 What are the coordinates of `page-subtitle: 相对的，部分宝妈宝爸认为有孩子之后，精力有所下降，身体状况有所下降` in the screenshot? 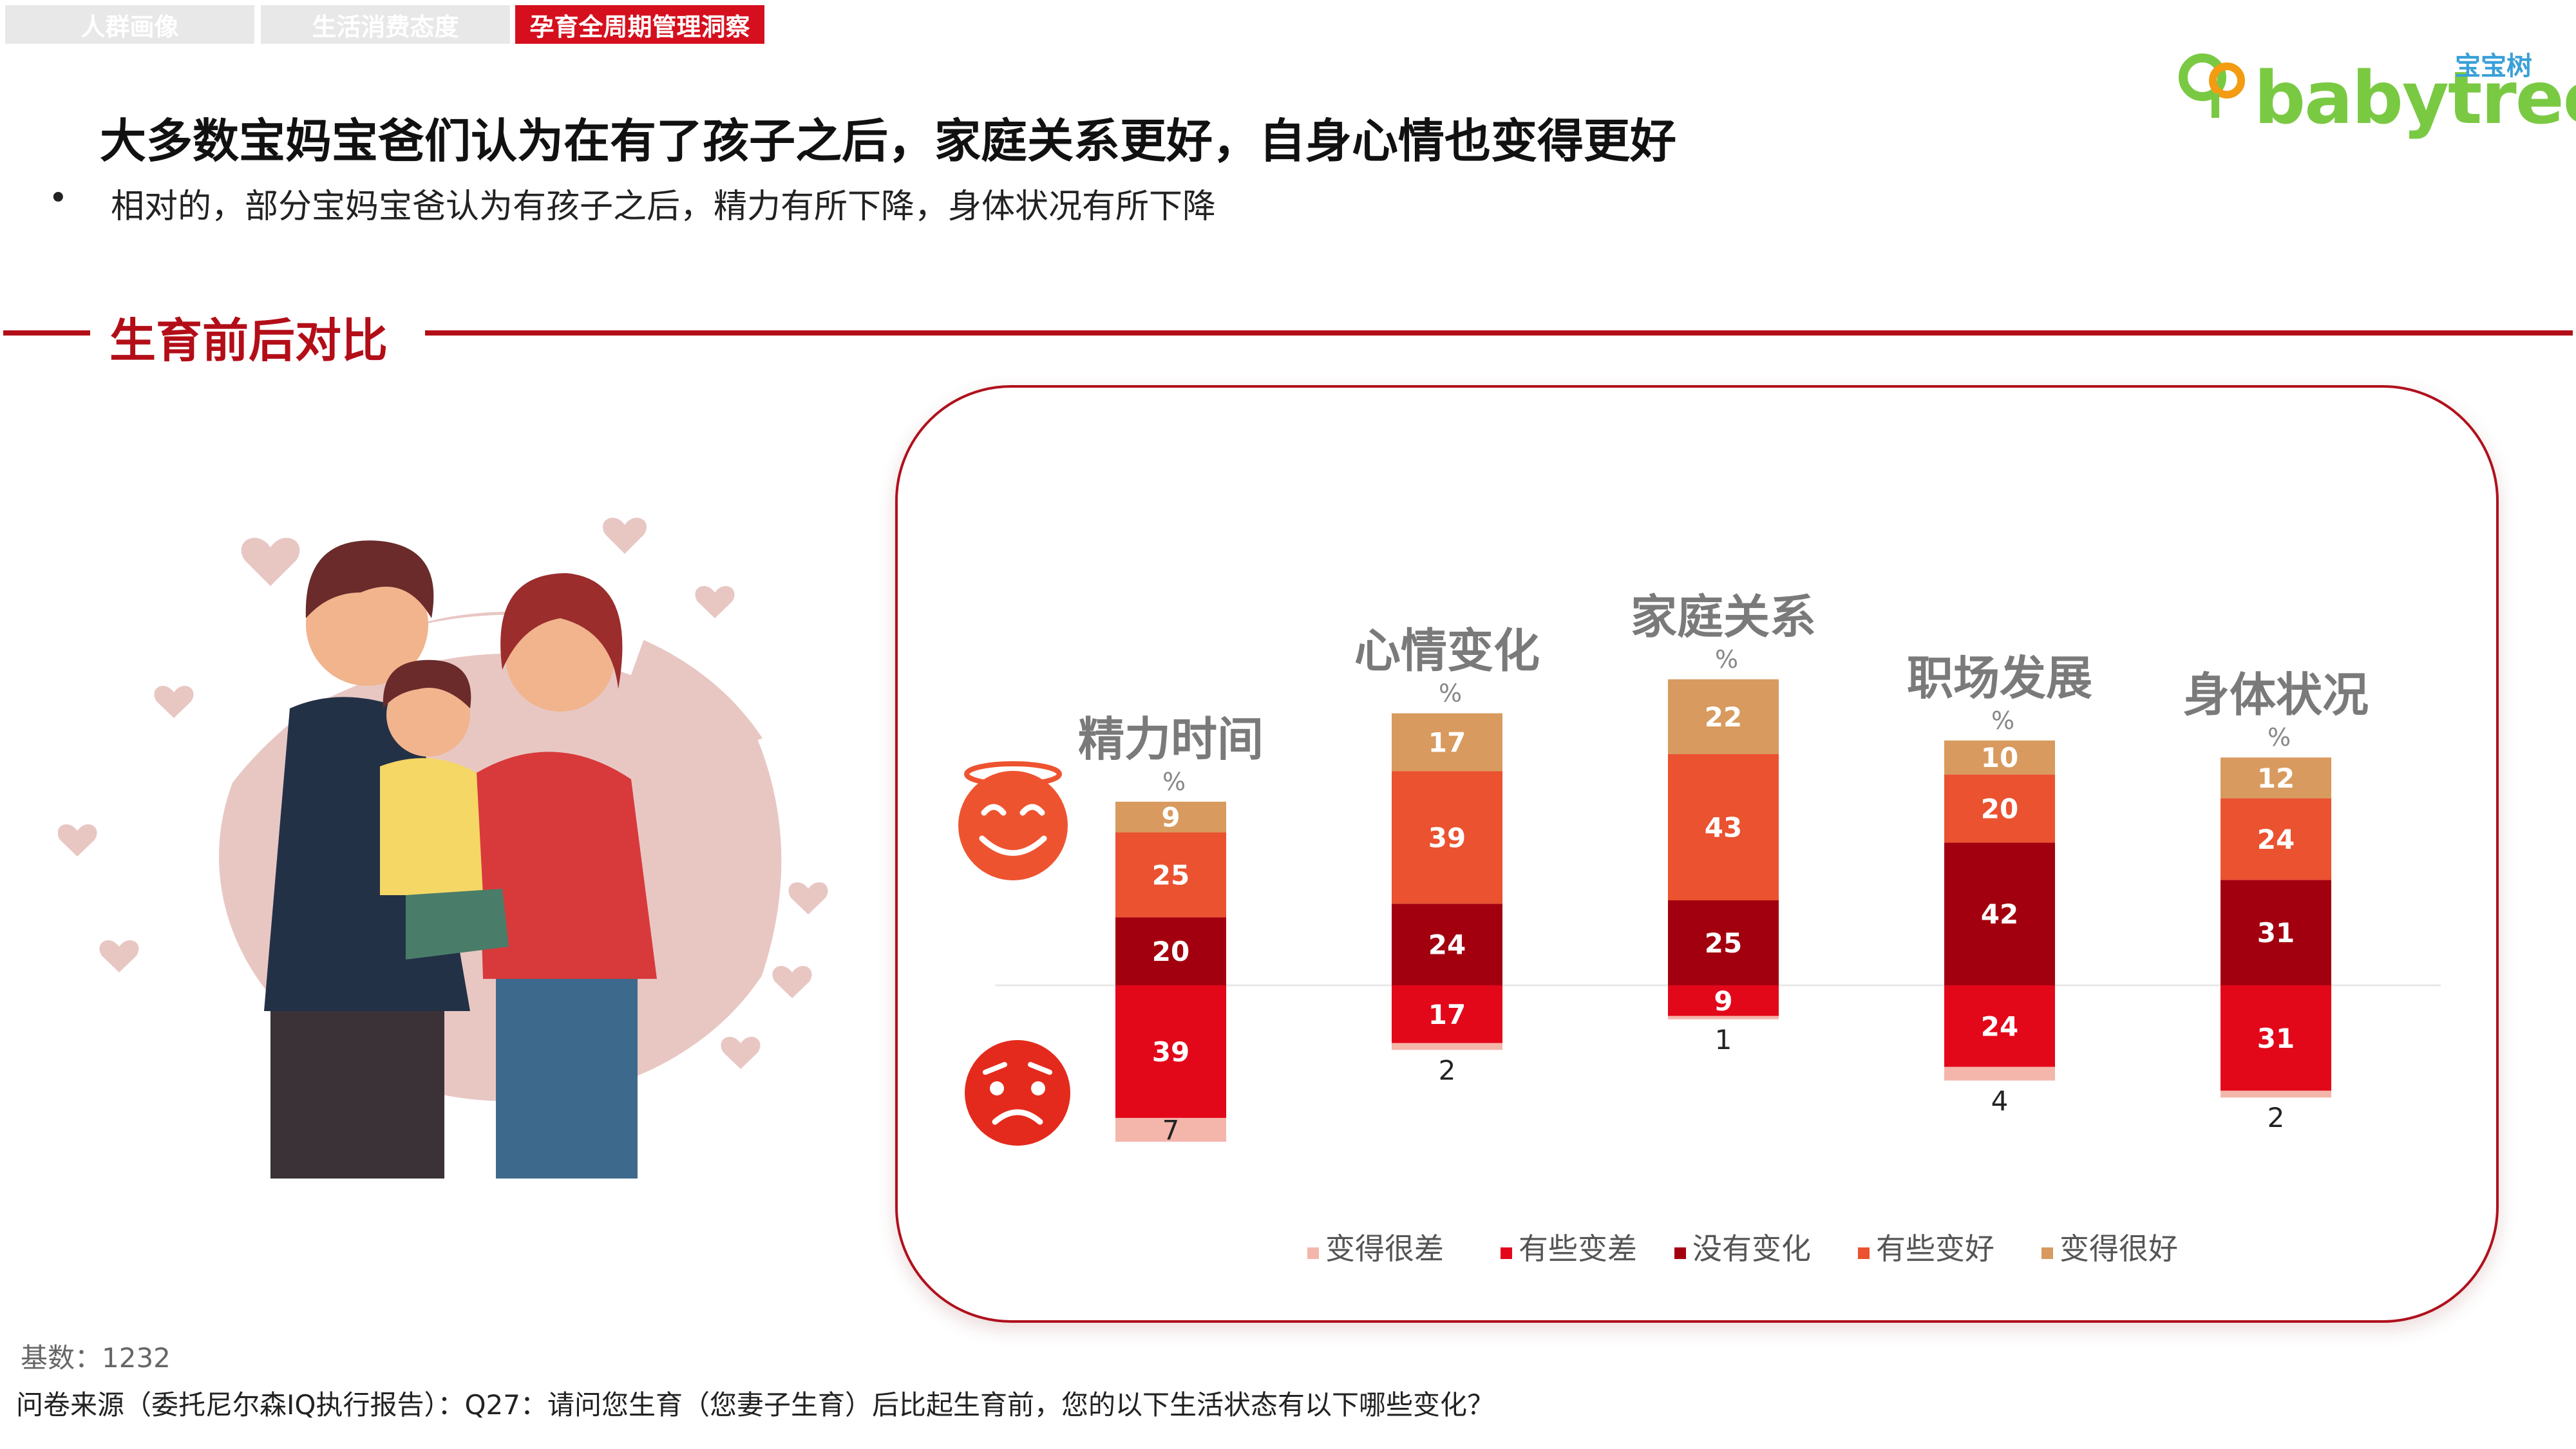 It's located at (664, 207).